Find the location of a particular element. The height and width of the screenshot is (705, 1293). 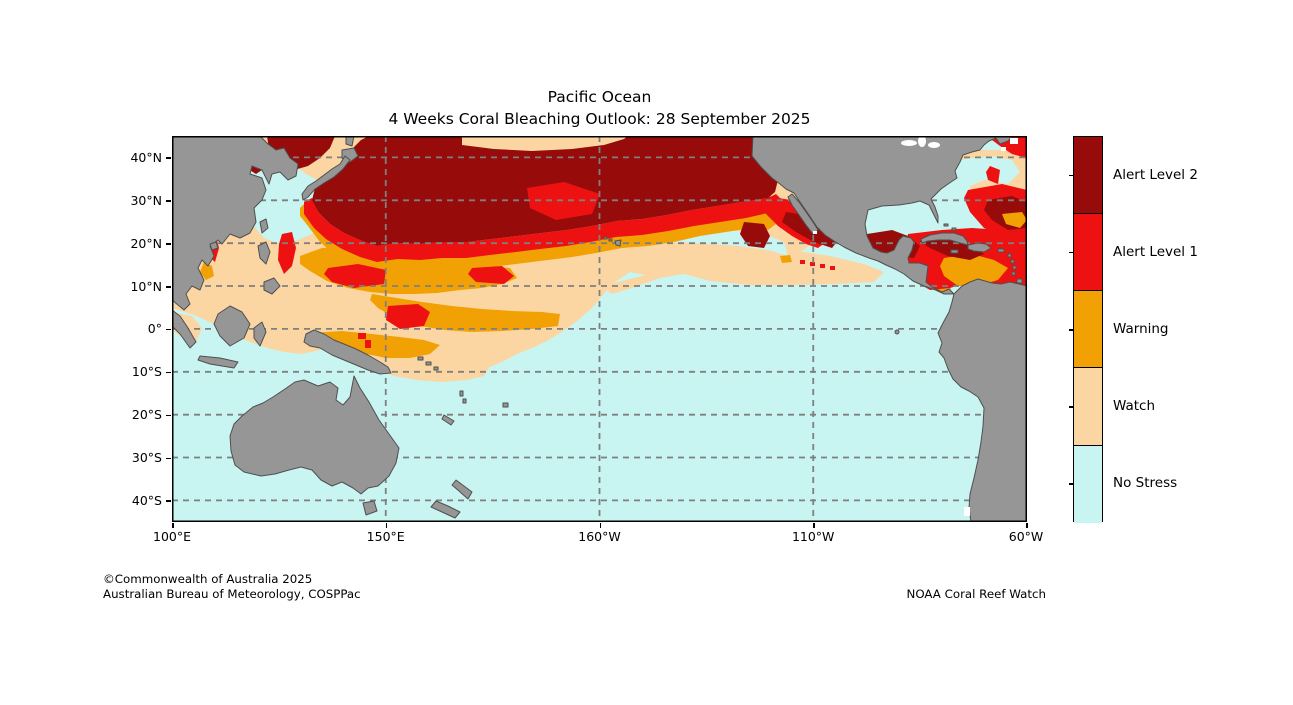

x-tick-label: 150°E is located at coordinates (385, 536).